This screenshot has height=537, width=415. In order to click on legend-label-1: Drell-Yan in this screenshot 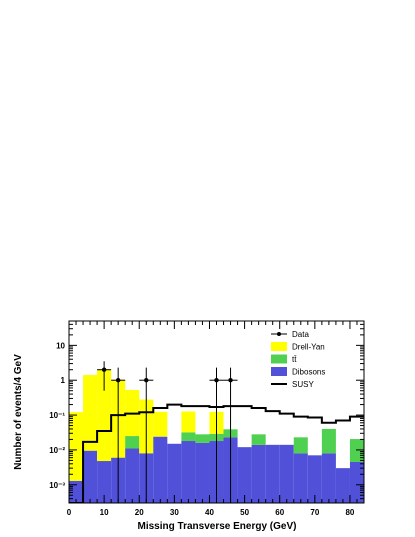, I will do `click(308, 347)`.